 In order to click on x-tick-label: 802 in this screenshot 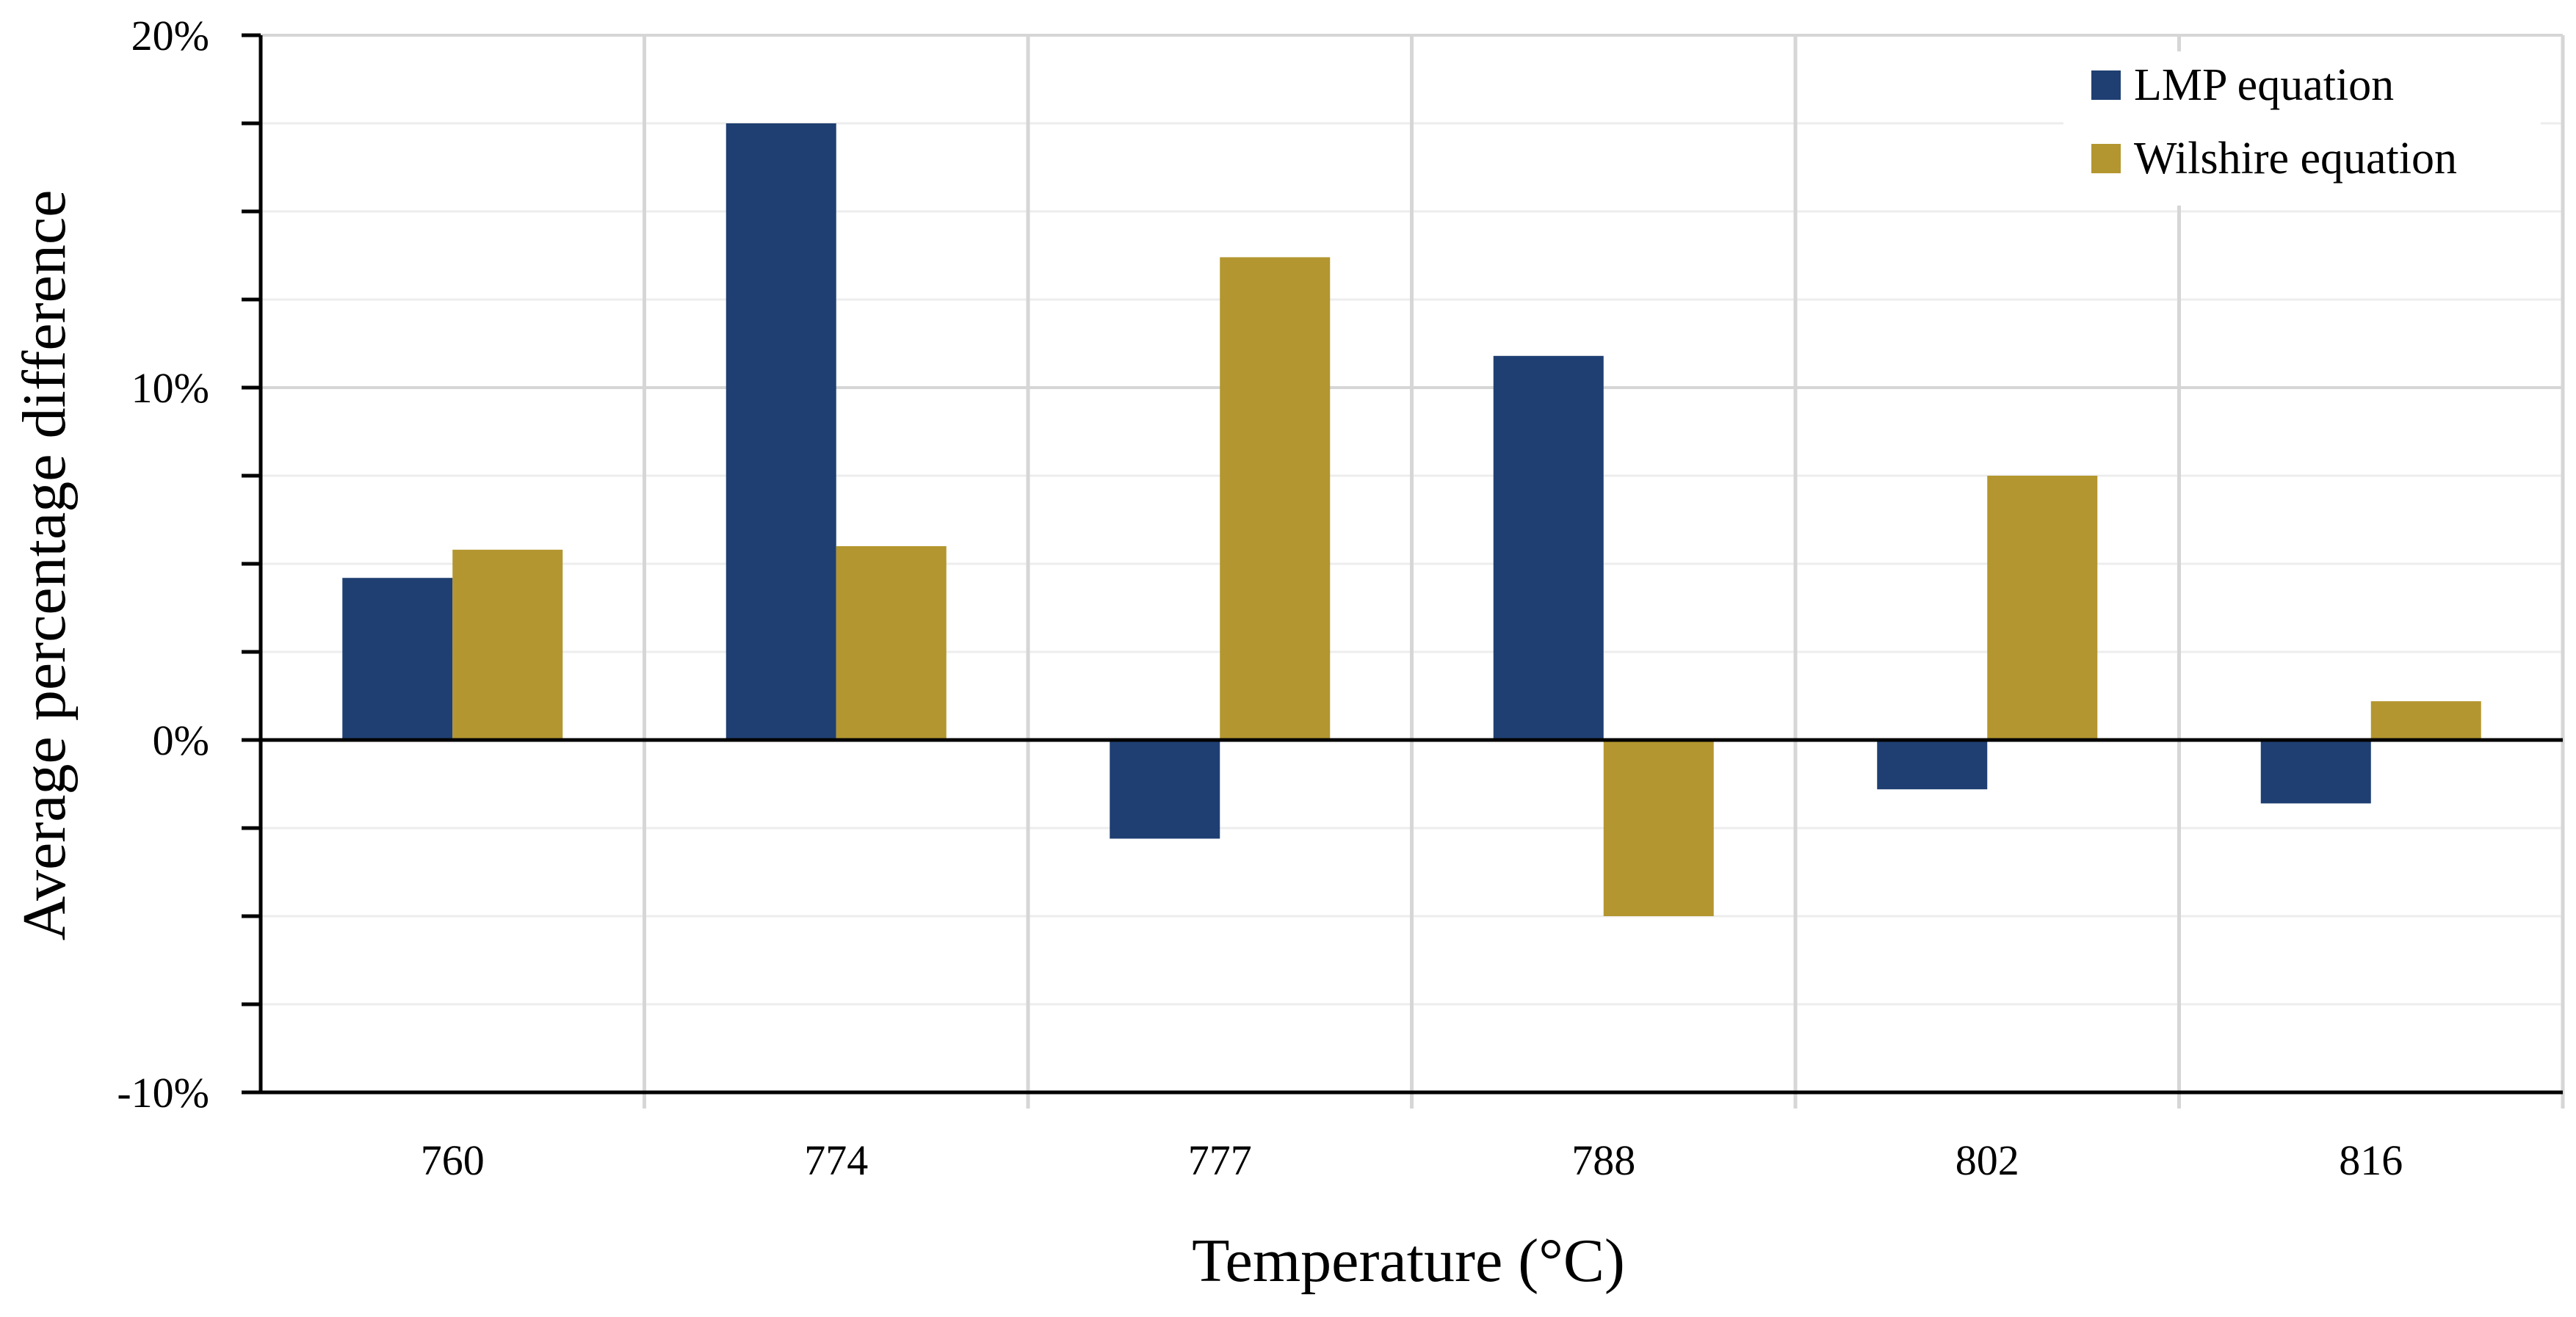, I will do `click(1987, 1160)`.